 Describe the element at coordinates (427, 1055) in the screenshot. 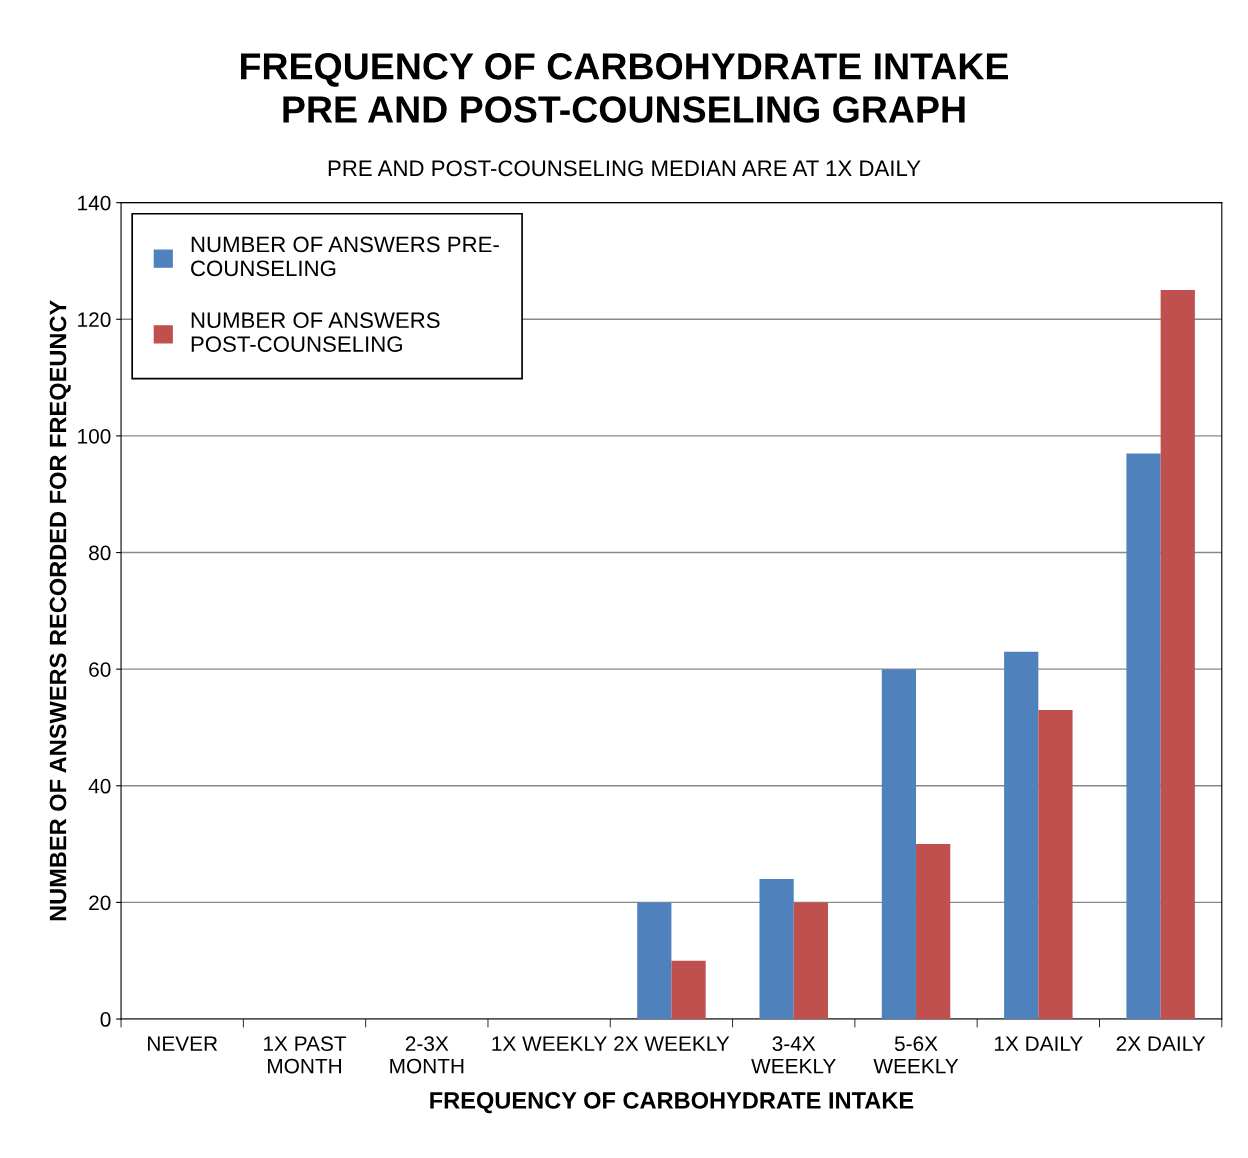

I see `x-tick-label: 2-3X MONTH` at that location.